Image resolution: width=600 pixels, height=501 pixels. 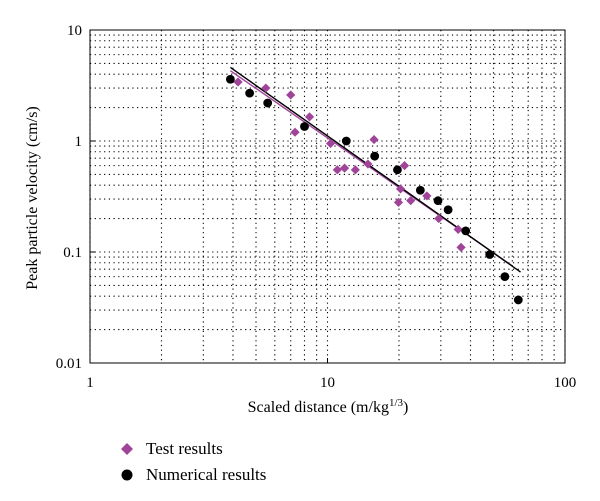 I want to click on y-tick-label: 10, so click(x=74, y=31).